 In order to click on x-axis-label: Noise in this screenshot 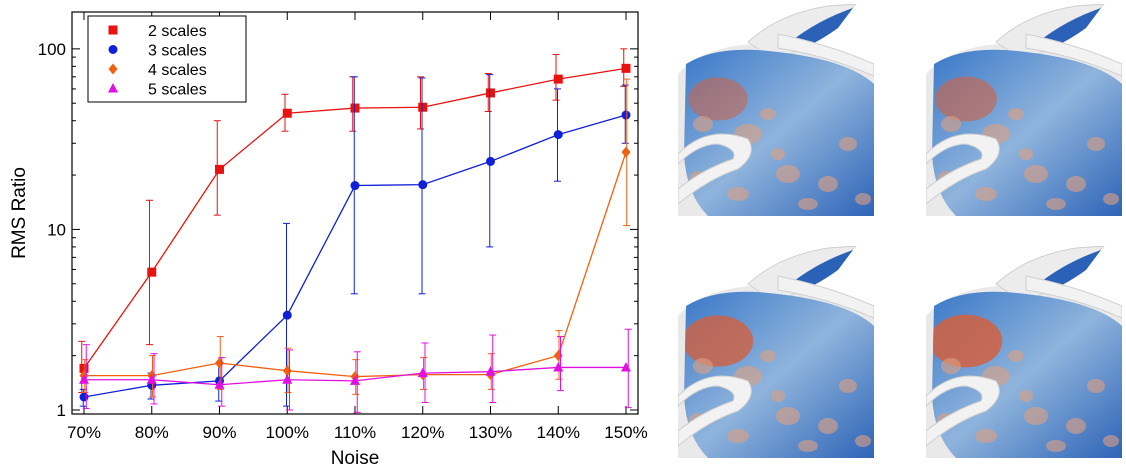, I will do `click(355, 458)`.